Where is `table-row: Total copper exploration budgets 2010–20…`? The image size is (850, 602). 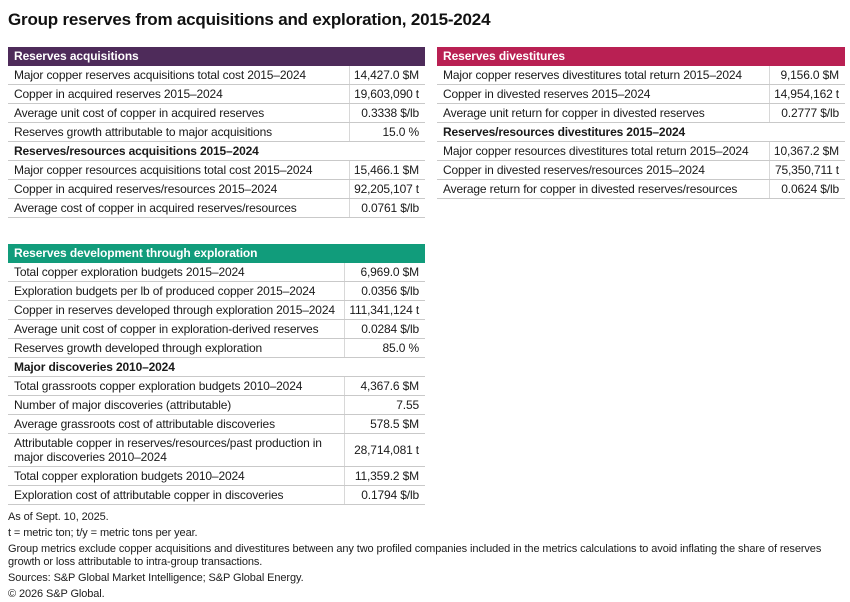
table-row: Total copper exploration budgets 2010–20… is located at coordinates (216, 476).